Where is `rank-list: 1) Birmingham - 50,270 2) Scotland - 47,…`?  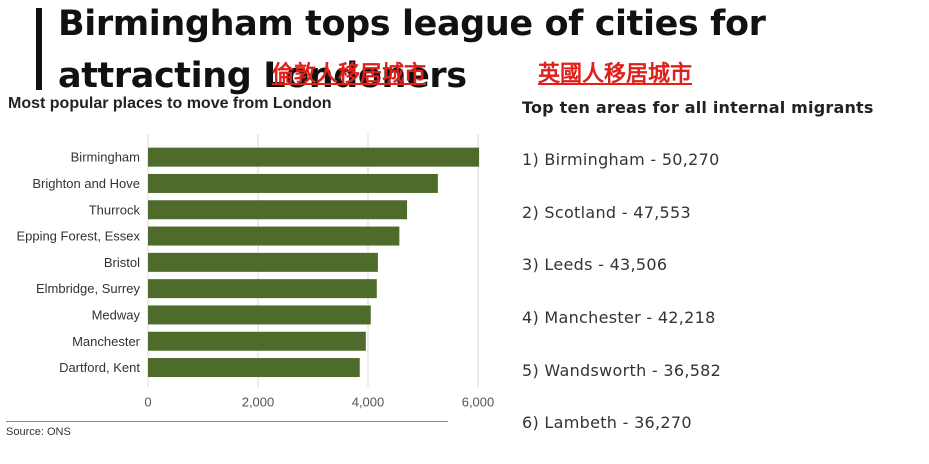
rank-list: 1) Birmingham - 50,270 2) Scotland - 47,… is located at coordinates (621, 306).